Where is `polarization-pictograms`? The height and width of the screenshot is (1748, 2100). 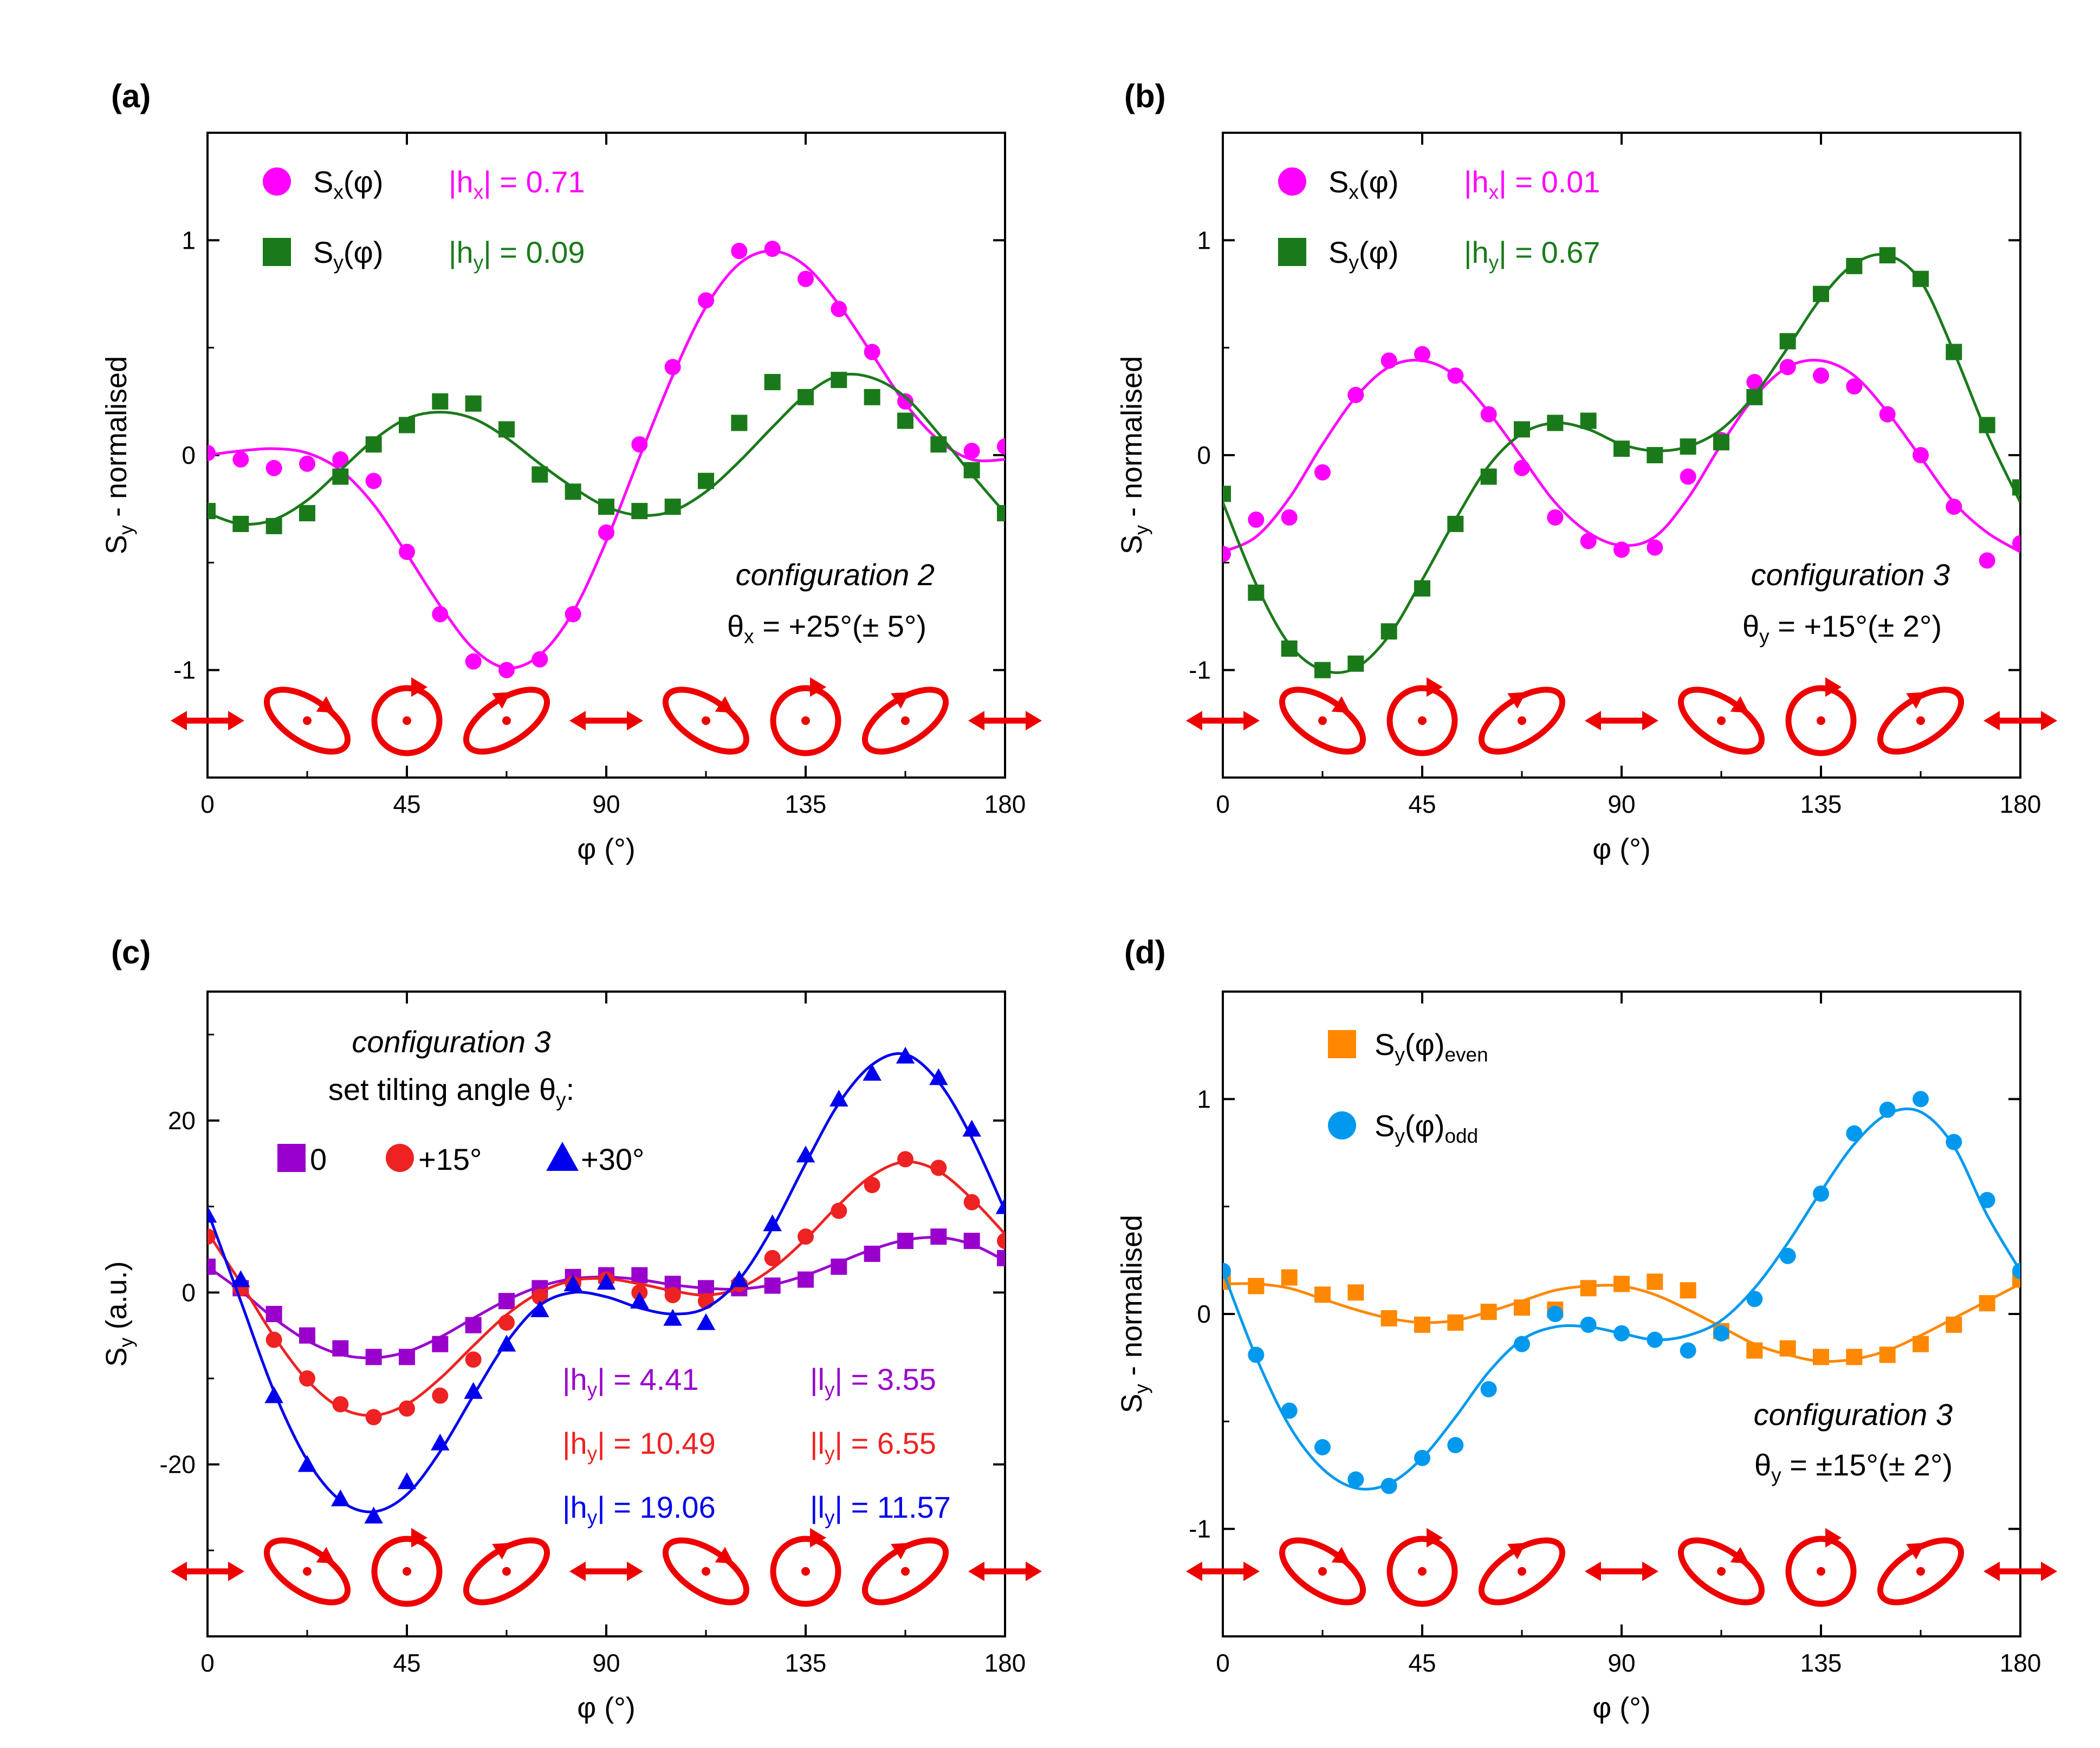
polarization-pictograms is located at coordinates (607, 717).